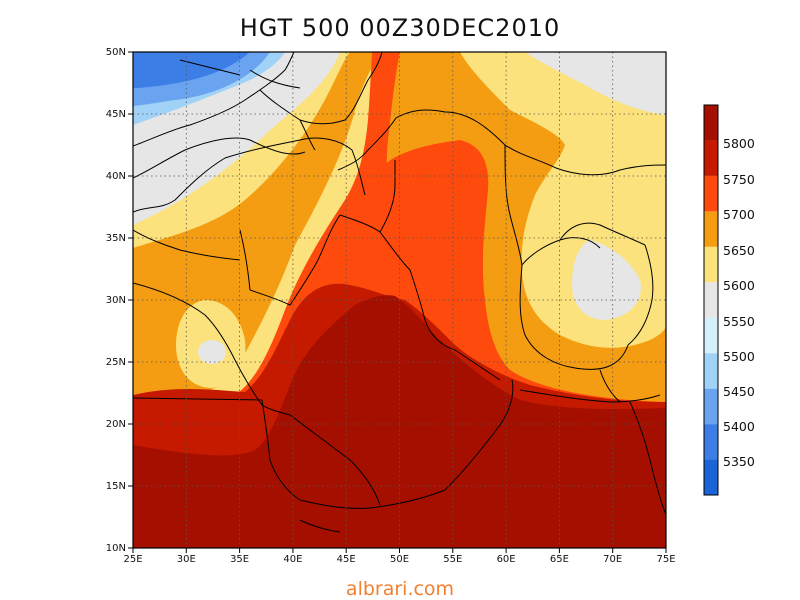 The image size is (800, 600). Describe the element at coordinates (739, 321) in the screenshot. I see `colorbar-label: 5550` at that location.